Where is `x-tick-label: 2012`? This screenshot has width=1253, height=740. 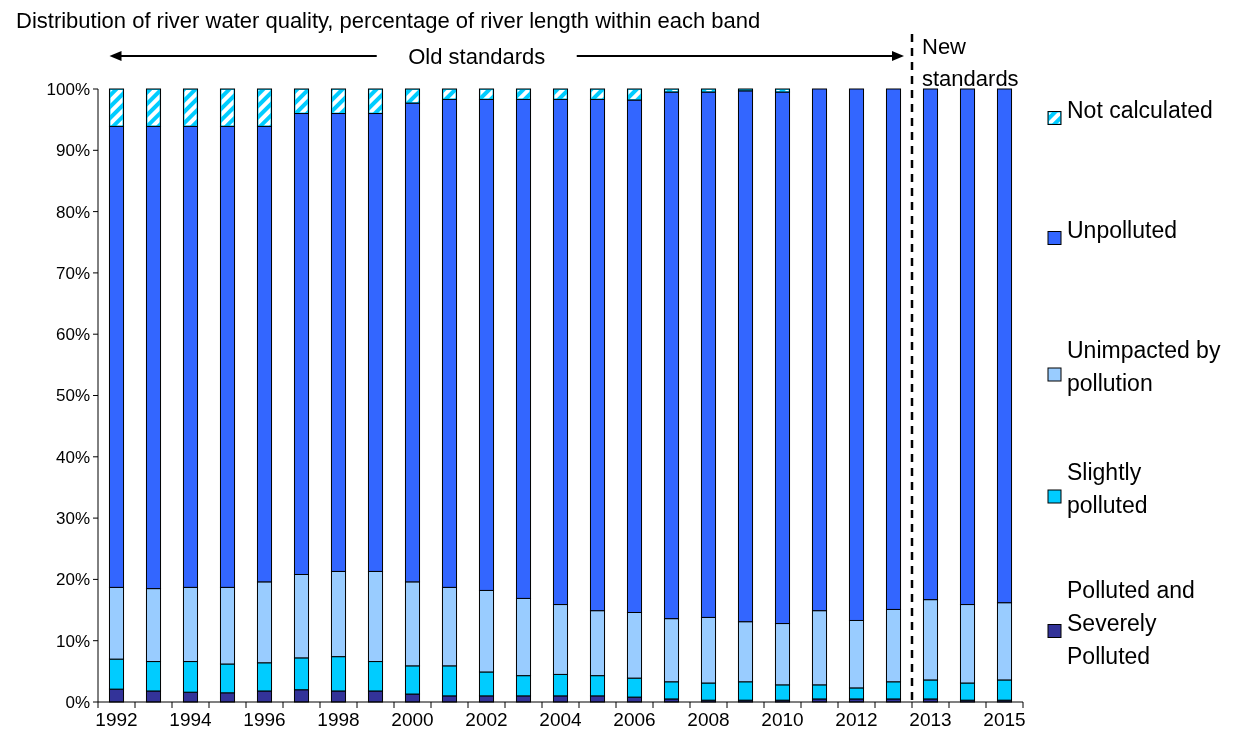 x-tick-label: 2012 is located at coordinates (856, 719).